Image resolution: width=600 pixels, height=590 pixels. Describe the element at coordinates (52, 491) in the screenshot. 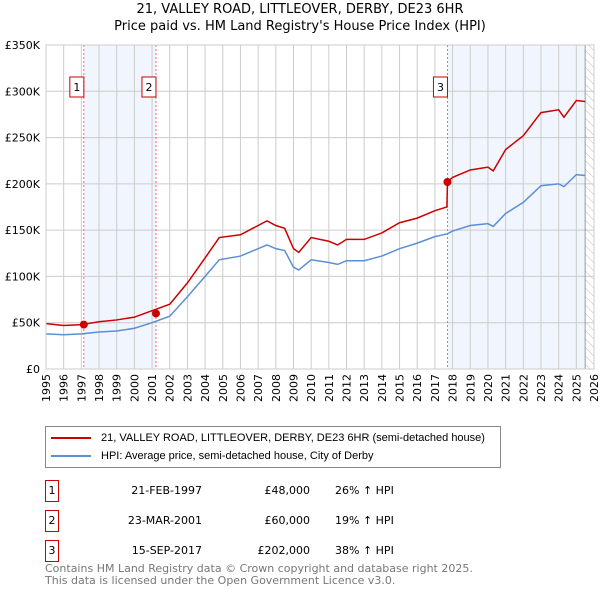

I see `sale-number-badge: 1` at that location.